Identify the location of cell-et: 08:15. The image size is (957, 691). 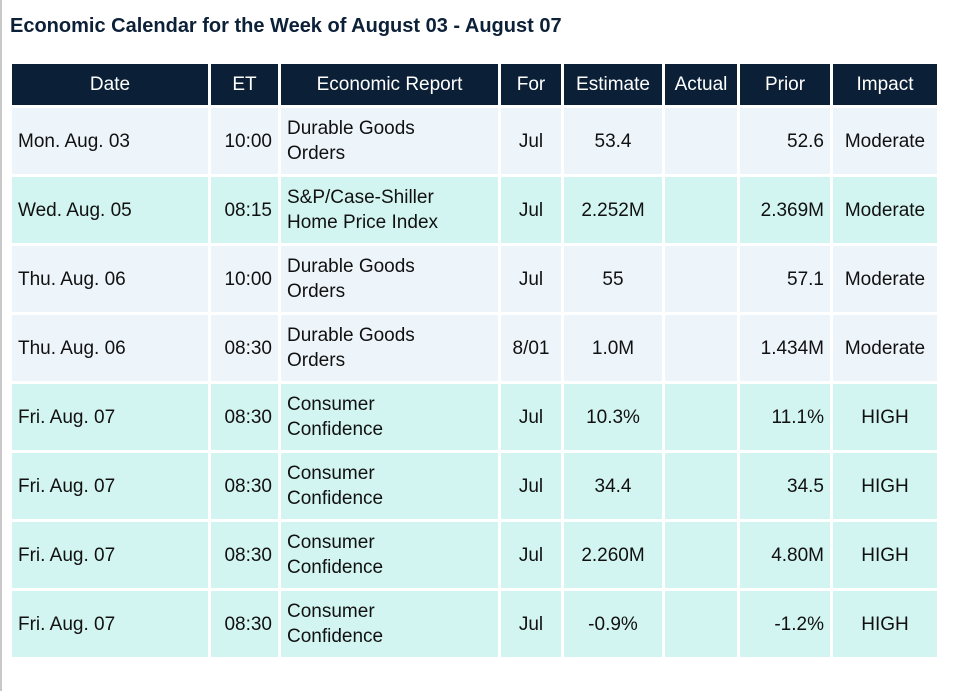
(244, 210).